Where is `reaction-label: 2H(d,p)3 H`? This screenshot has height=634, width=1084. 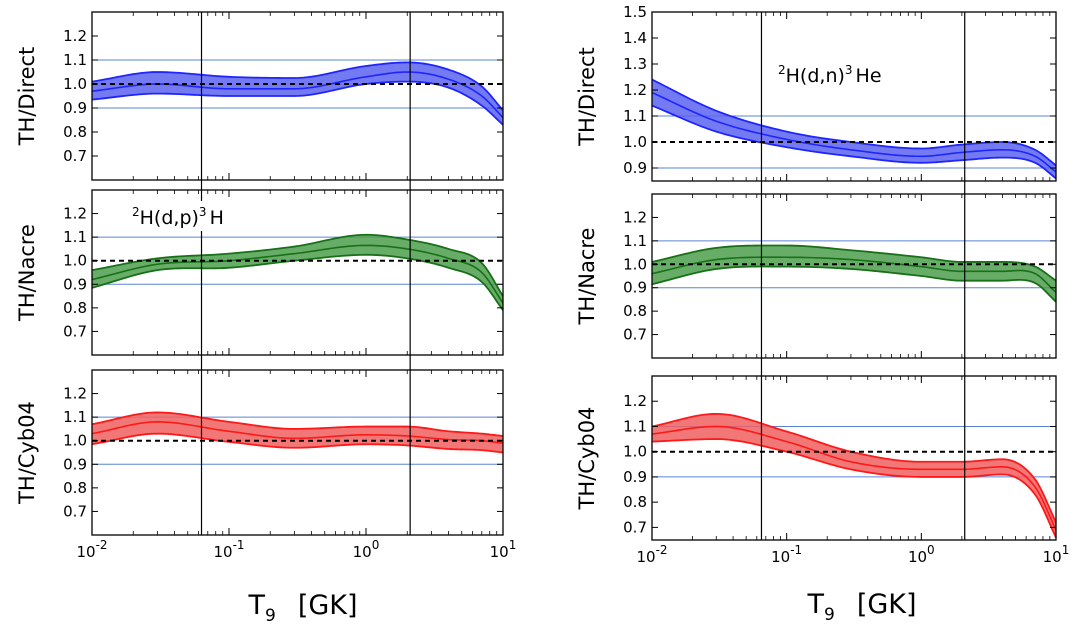 reaction-label: 2H(d,p)3 H is located at coordinates (178, 217).